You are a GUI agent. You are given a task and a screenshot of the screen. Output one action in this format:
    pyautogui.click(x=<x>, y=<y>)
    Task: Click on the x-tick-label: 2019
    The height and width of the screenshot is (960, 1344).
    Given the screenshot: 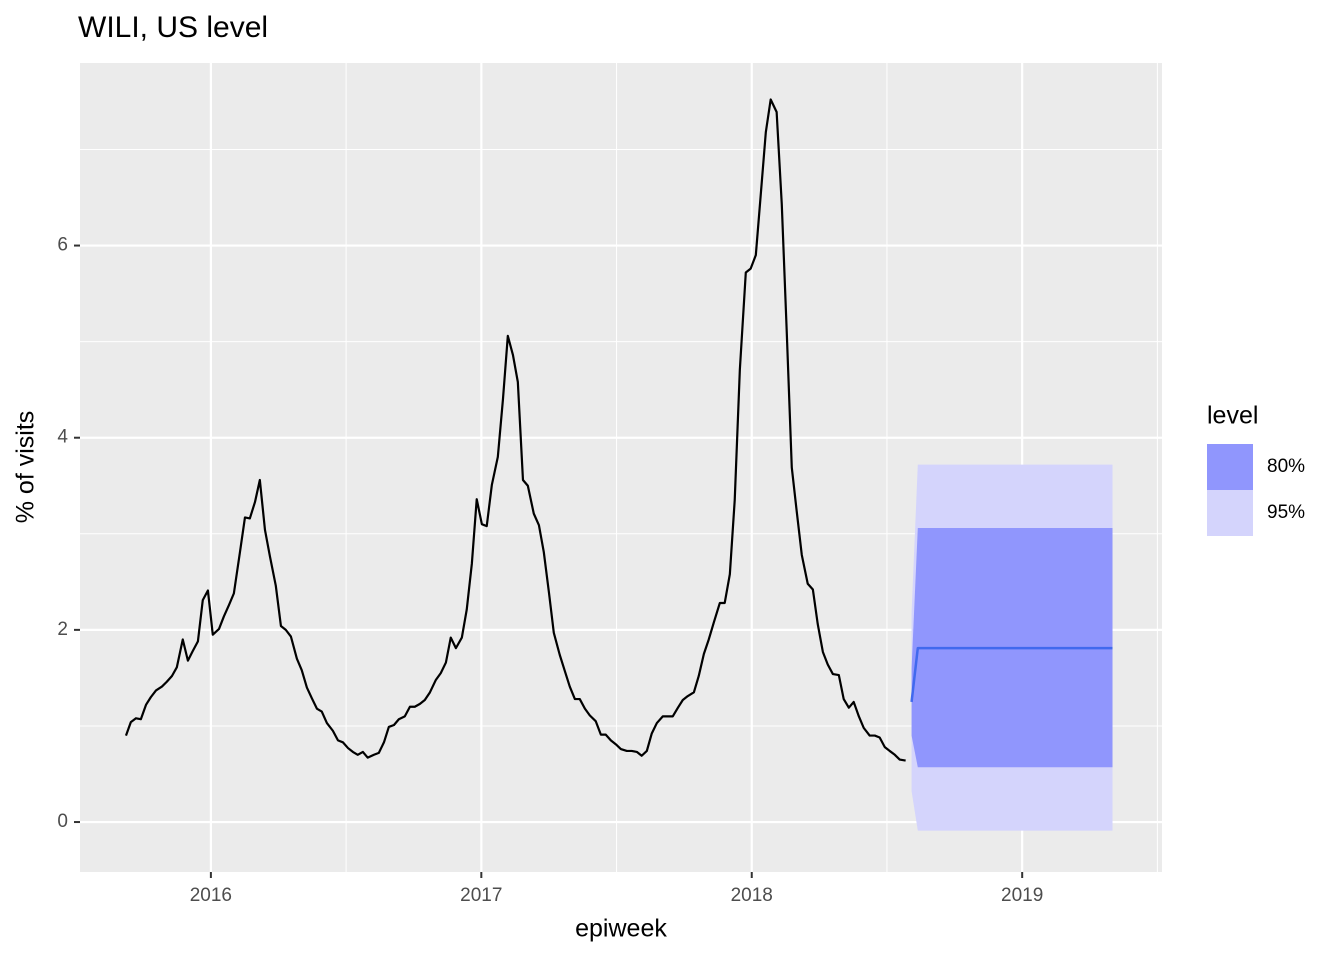 What is the action you would take?
    pyautogui.click(x=1022, y=895)
    